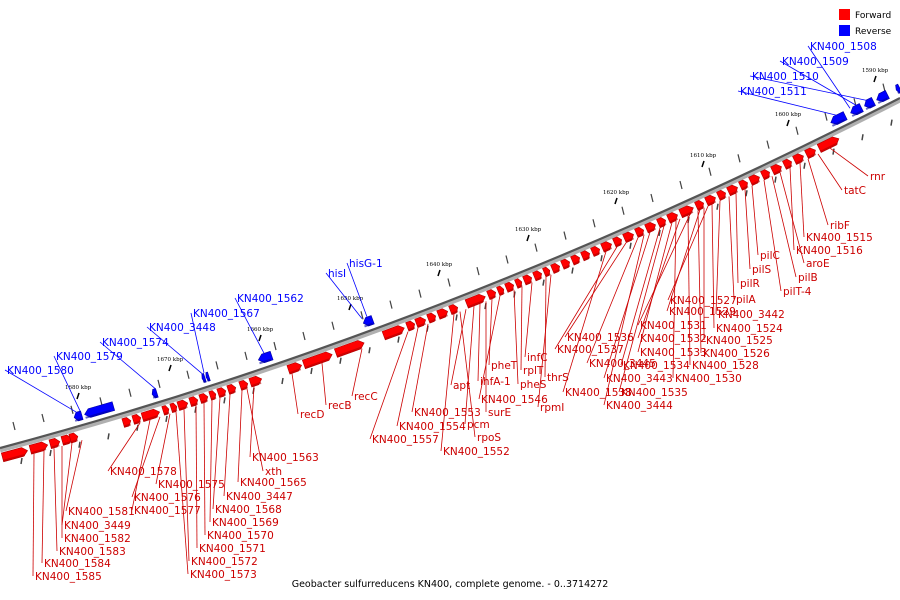  What do you see at coordinates (749, 329) in the screenshot?
I see `gene-label-kn400-1524: KN400_1524` at bounding box center [749, 329].